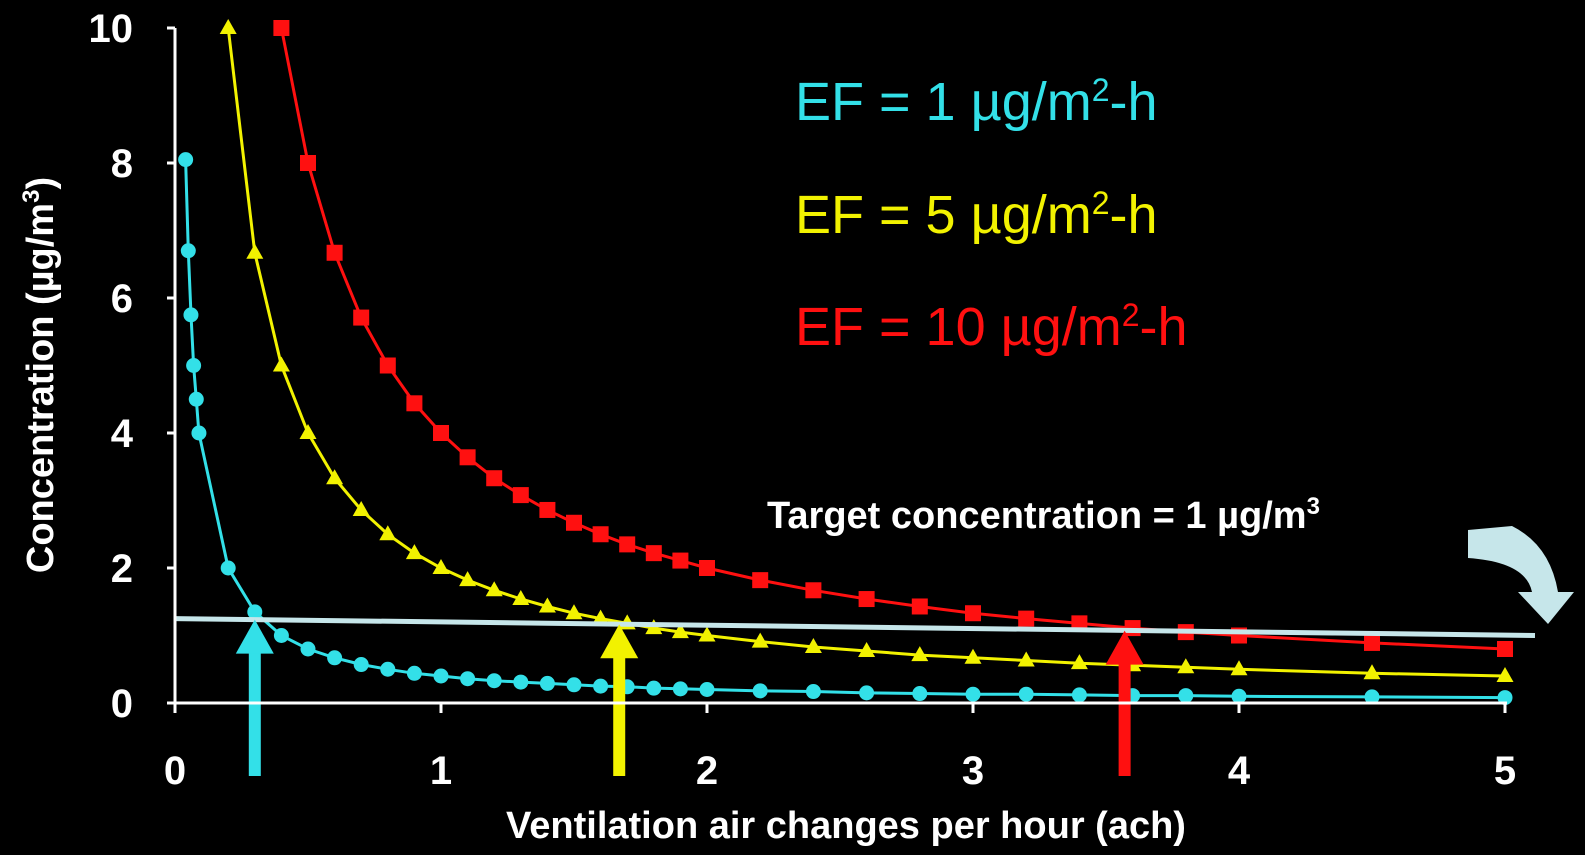 The width and height of the screenshot is (1585, 855). What do you see at coordinates (31, 196) in the screenshot?
I see `y-axis-label-sup: 3` at bounding box center [31, 196].